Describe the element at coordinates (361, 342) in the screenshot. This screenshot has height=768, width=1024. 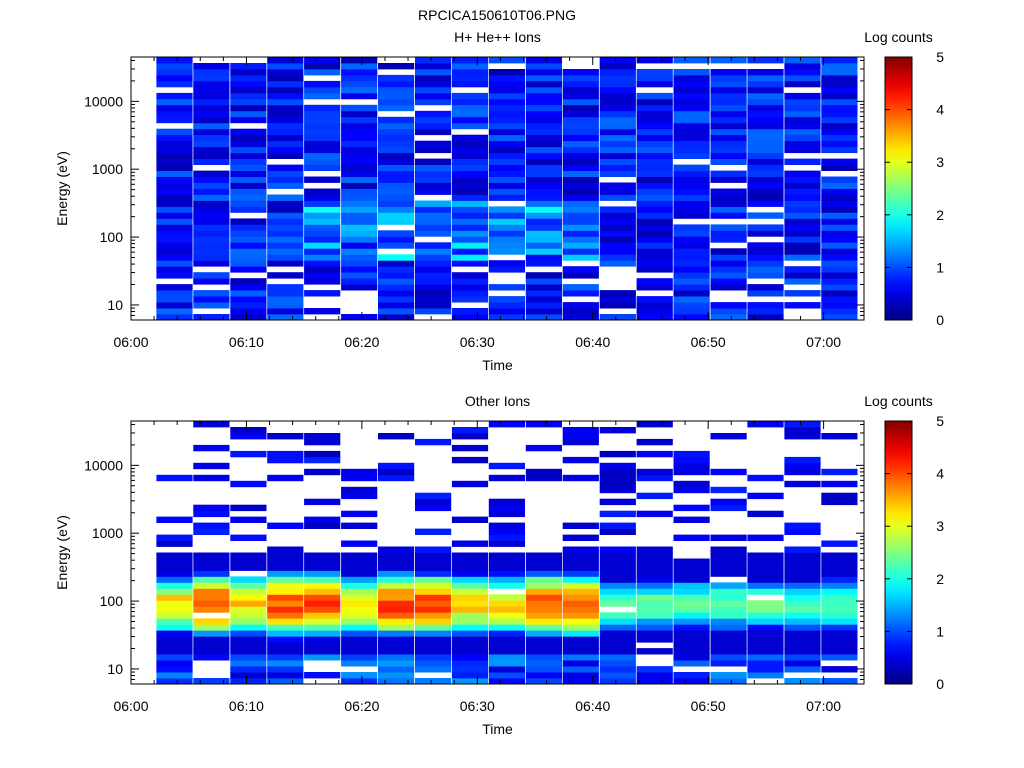
I see `x-tick-label: 06:20` at that location.